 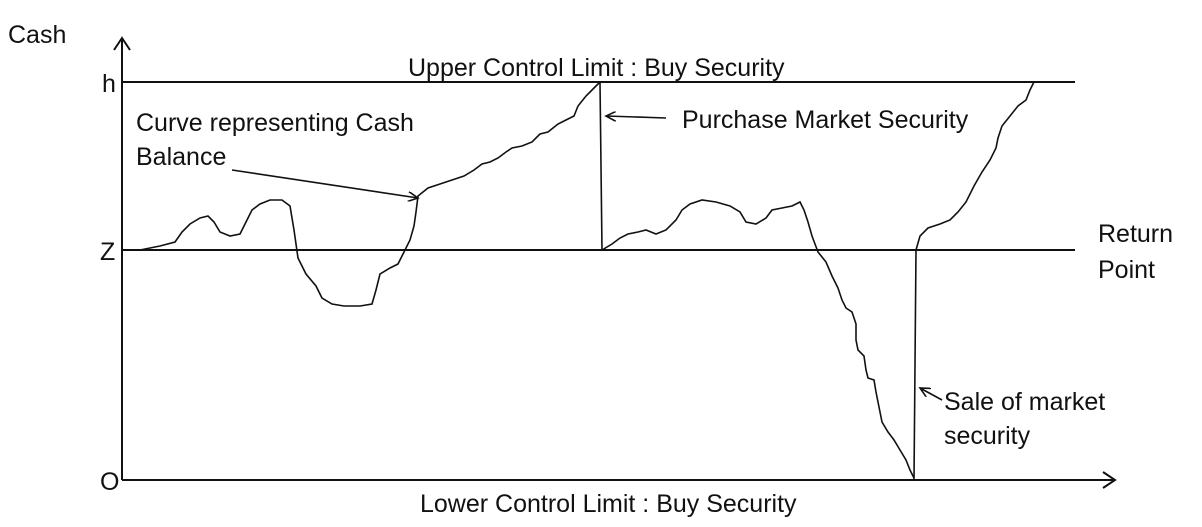 I want to click on x-axis-arrow-icon, so click(x=1109, y=480).